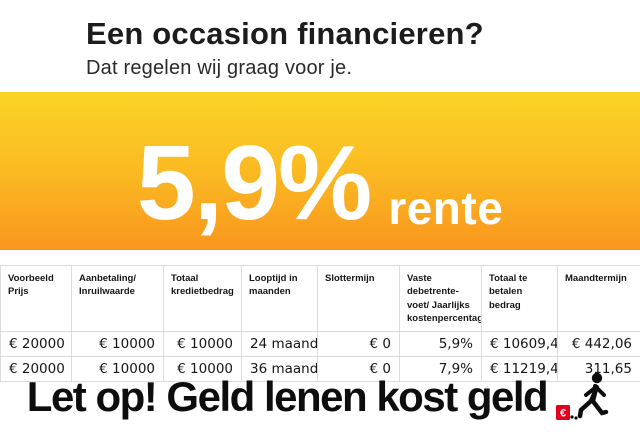 This screenshot has width=640, height=435. Describe the element at coordinates (584, 399) in the screenshot. I see `euro-ball-and-chain-walking-person-icon: €` at that location.